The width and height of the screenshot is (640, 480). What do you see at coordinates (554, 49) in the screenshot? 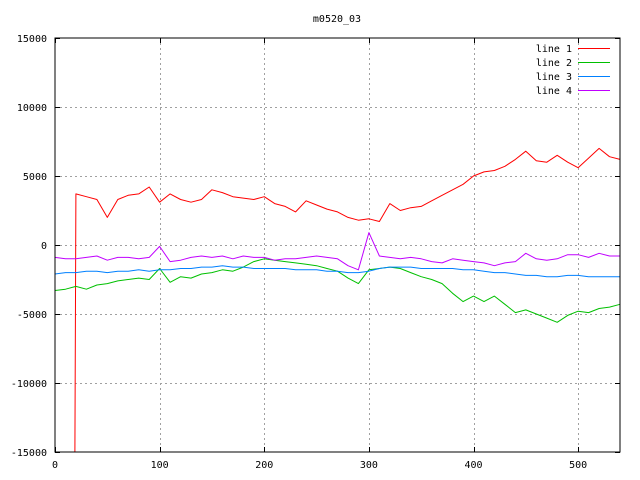
I see `legend-label: line 1` at bounding box center [554, 49].